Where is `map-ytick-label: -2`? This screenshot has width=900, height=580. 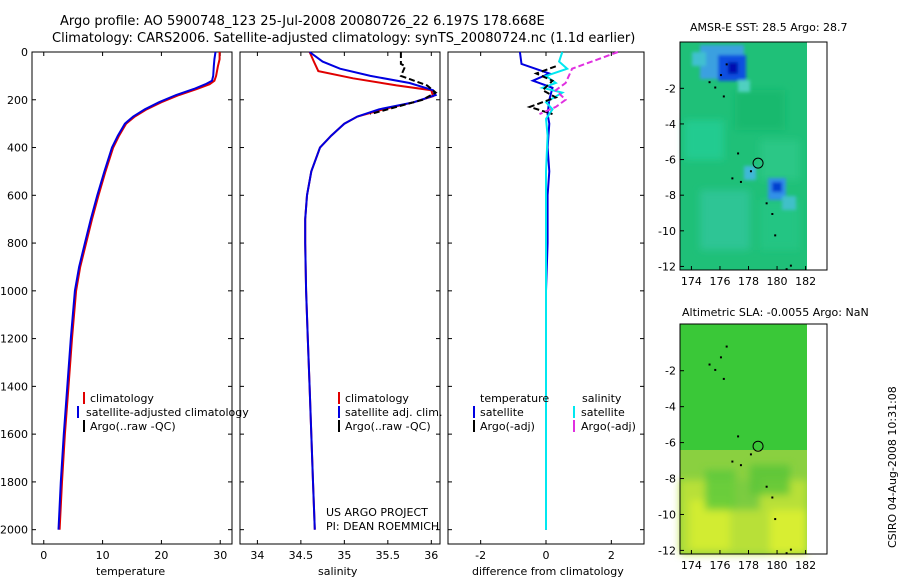
map-ytick-label: -2 is located at coordinates (670, 371).